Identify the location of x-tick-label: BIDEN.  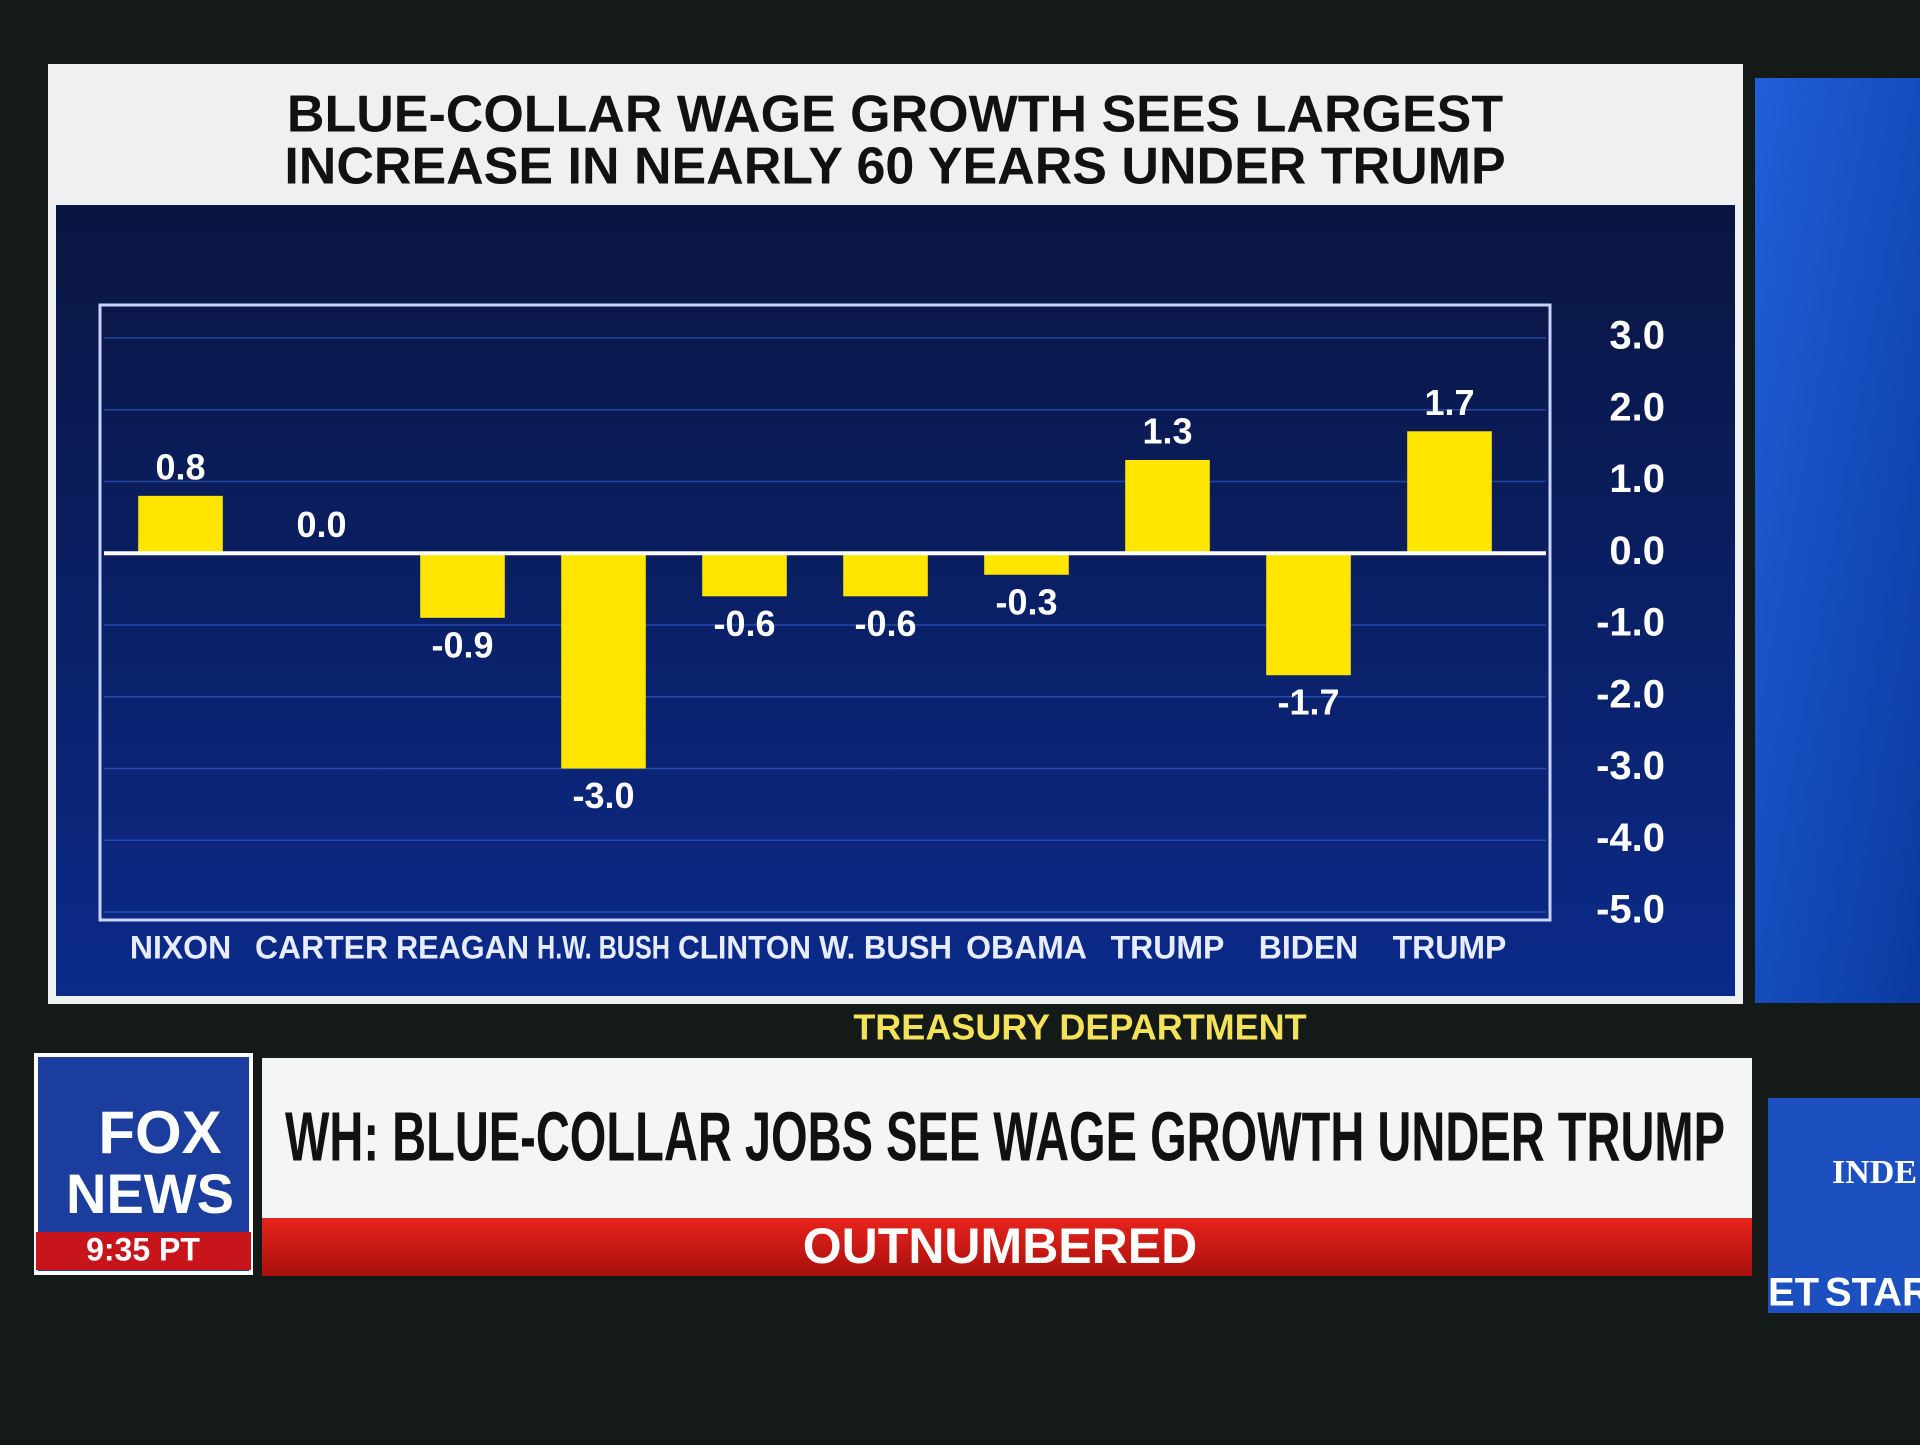
(1309, 947).